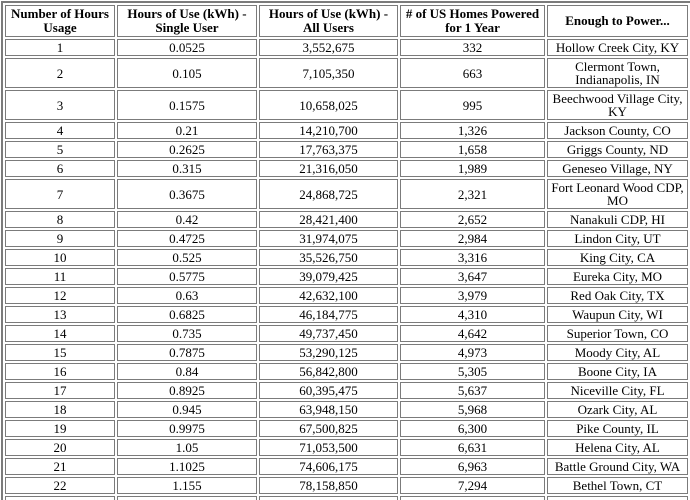 Image resolution: width=690 pixels, height=500 pixels. Describe the element at coordinates (187, 219) in the screenshot. I see `table-cell: 0.42` at that location.